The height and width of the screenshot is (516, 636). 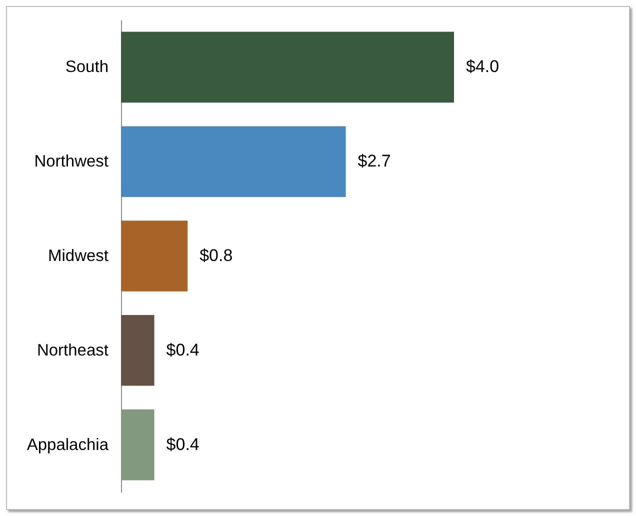 I want to click on y-tick-label: South, so click(x=86, y=67).